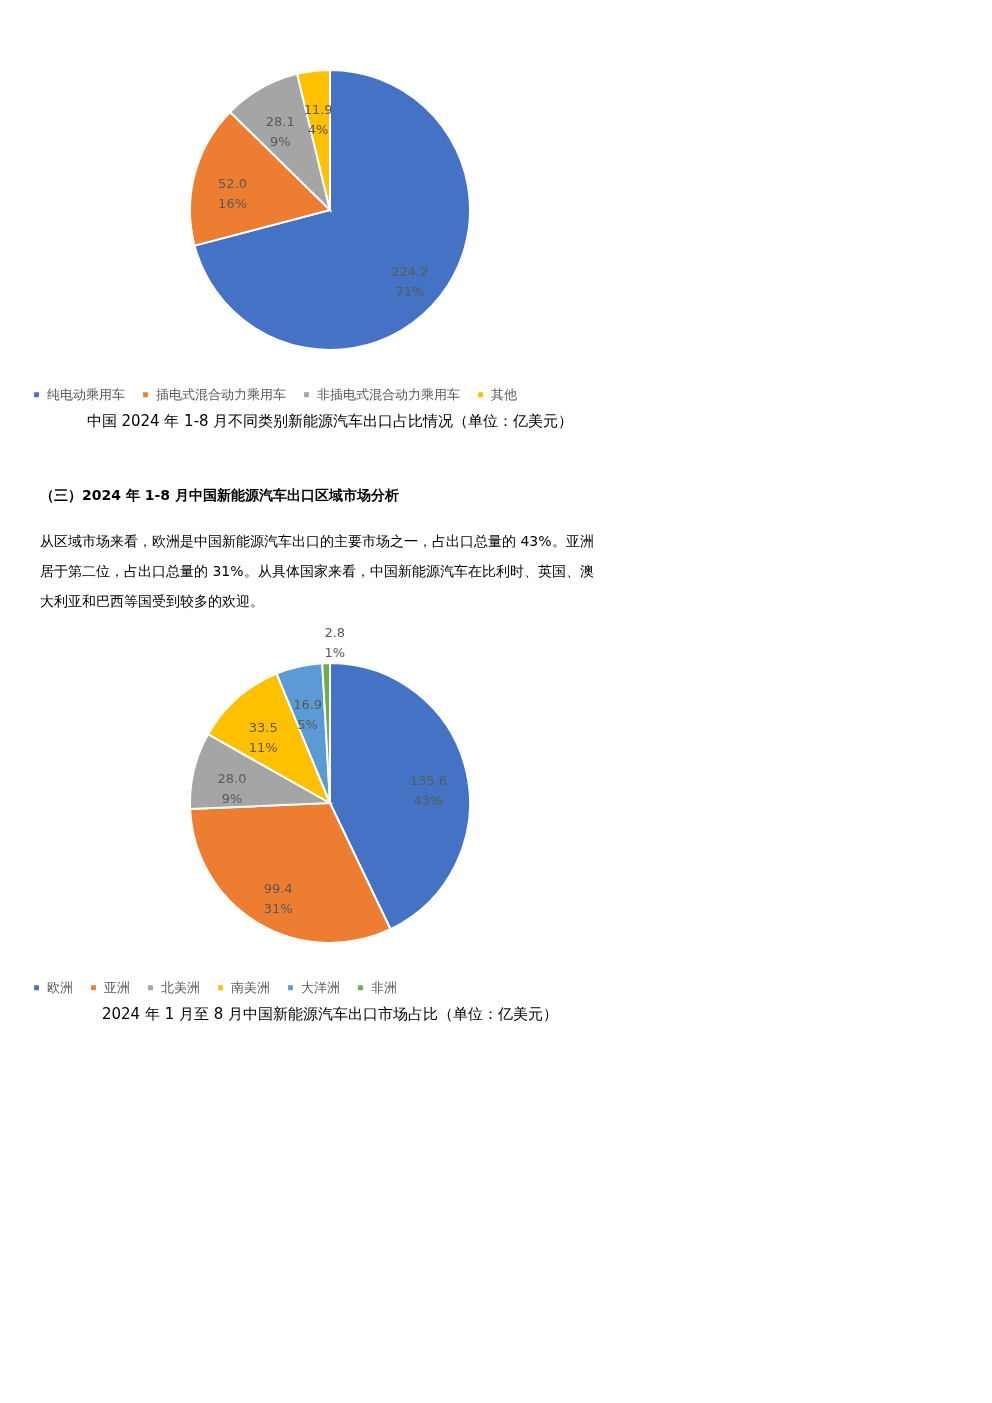 This screenshot has width=992, height=1403. I want to click on data-label: 2.8 1%, so click(335, 643).